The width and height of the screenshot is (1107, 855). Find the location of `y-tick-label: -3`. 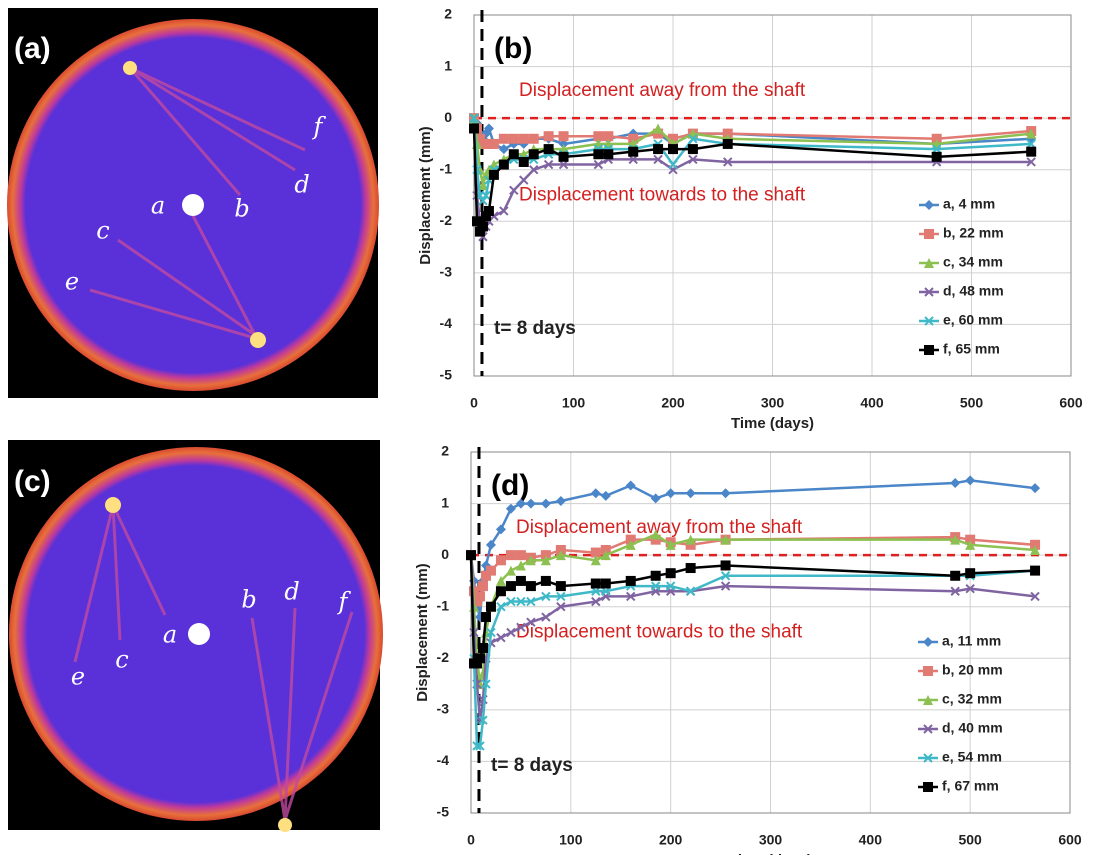

y-tick-label: -3 is located at coordinates (443, 709).